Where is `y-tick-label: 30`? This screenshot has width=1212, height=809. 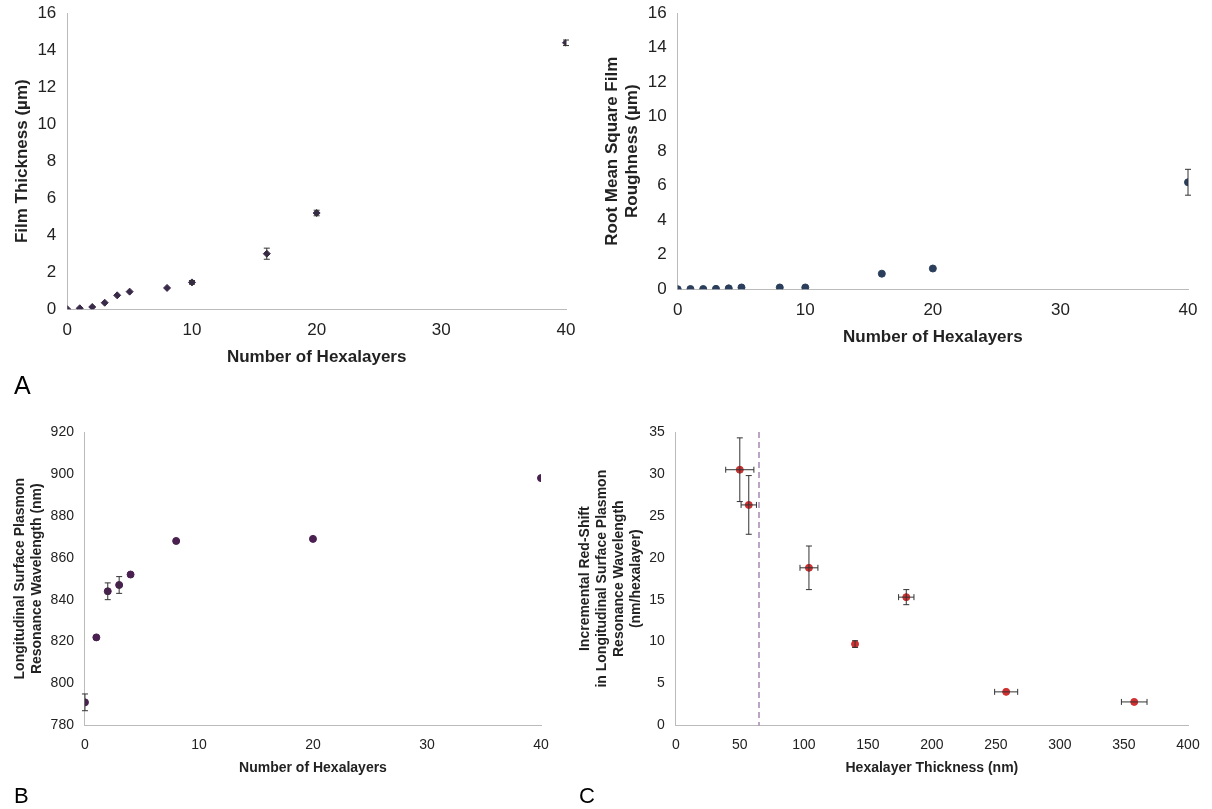
y-tick-label: 30 is located at coordinates (657, 472).